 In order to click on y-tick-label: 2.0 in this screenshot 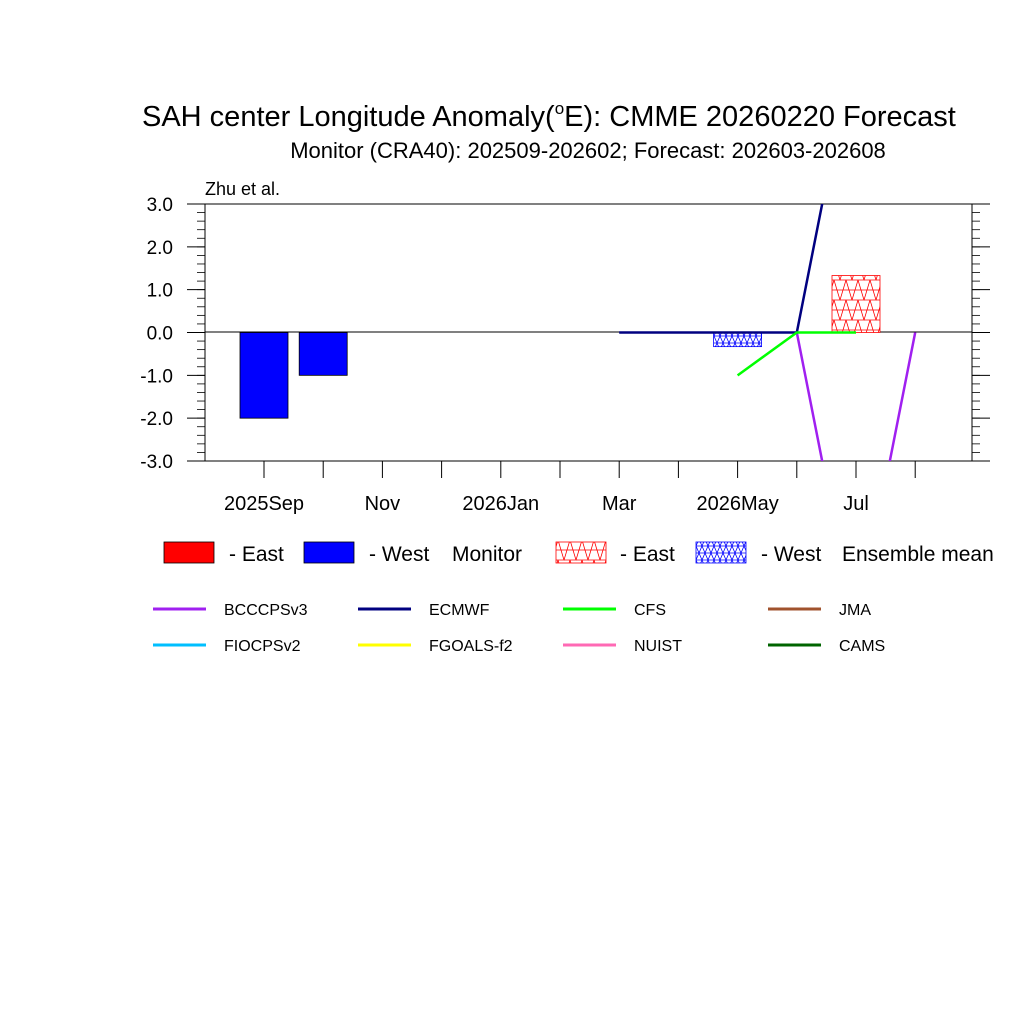, I will do `click(160, 248)`.